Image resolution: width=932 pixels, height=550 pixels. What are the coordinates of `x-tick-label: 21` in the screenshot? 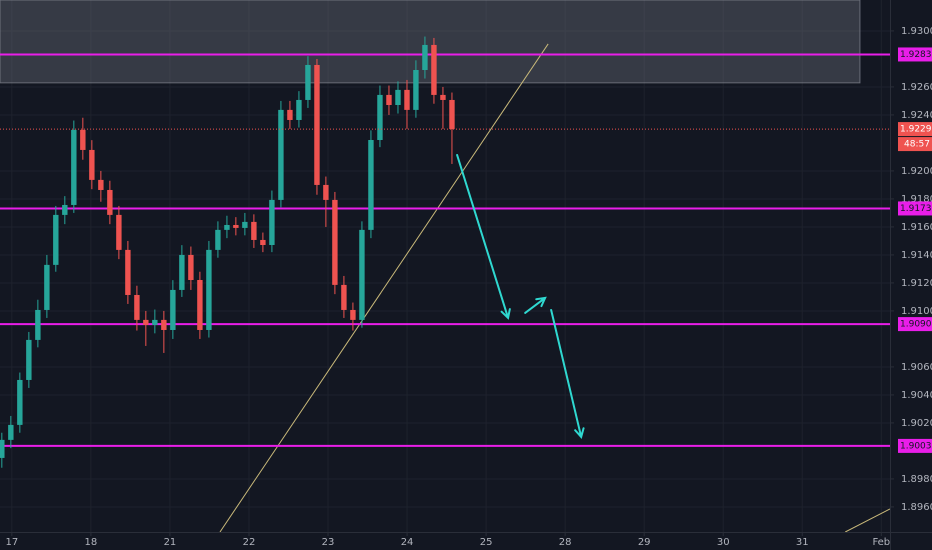 It's located at (170, 542).